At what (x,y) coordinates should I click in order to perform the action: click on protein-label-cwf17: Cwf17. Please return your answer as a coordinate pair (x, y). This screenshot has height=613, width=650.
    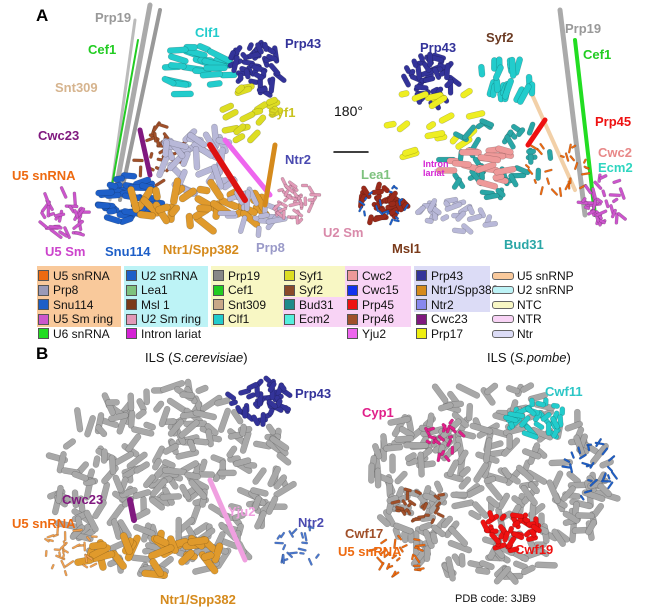
    Looking at the image, I should click on (364, 533).